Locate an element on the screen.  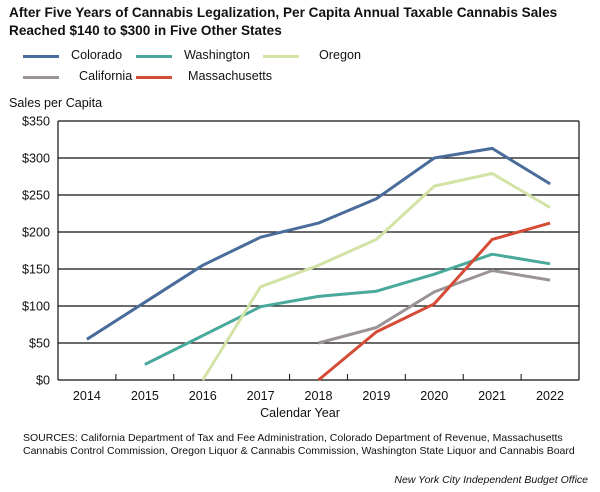
legend-swatch-washington is located at coordinates (154, 56).